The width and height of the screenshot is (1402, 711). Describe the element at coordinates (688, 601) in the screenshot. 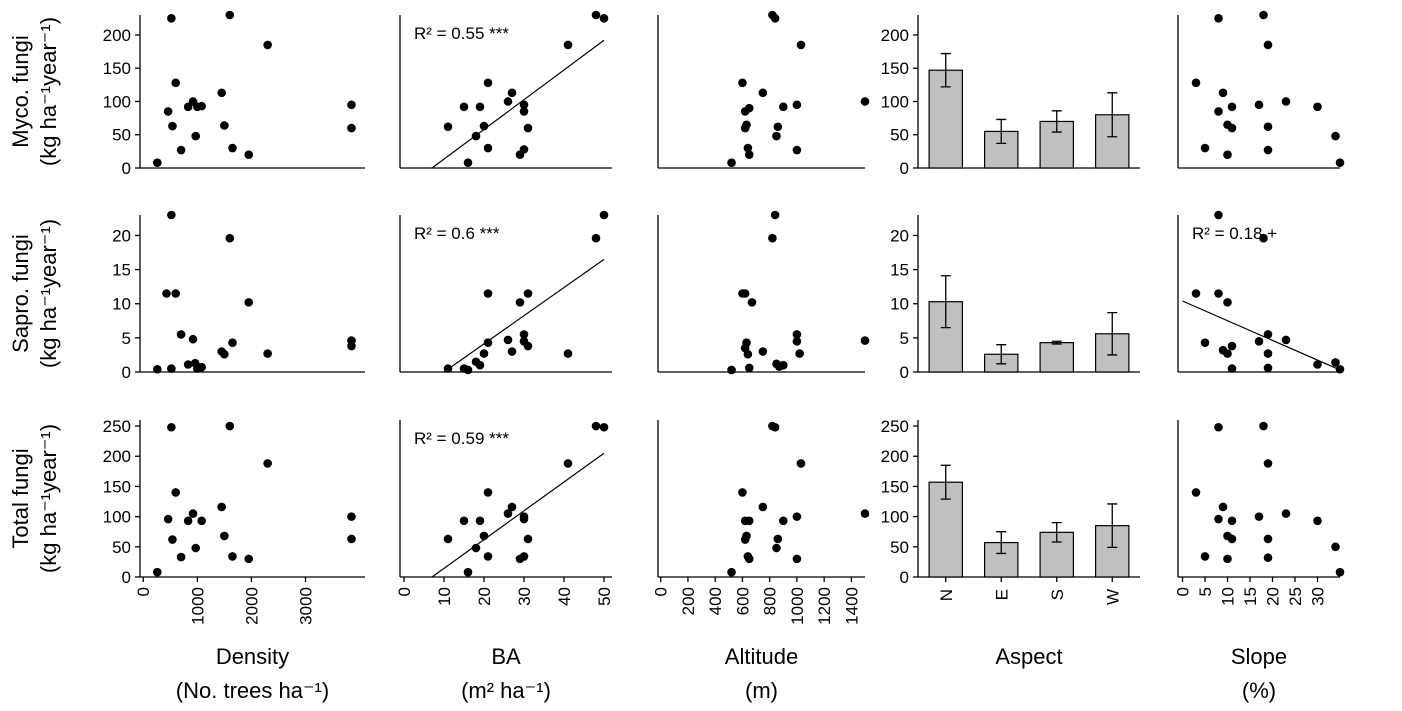

I see `x-tick-label: 200` at that location.